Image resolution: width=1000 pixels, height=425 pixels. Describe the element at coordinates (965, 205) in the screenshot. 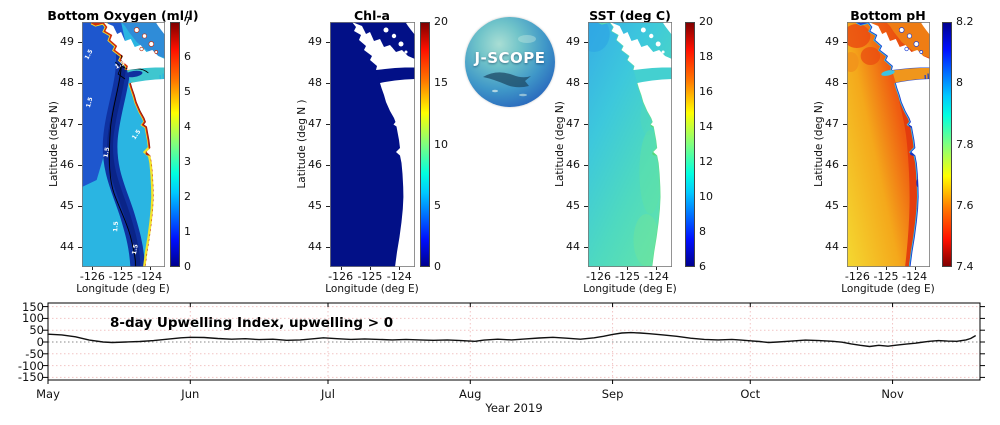

I see `colorbar-tick-label: 7.6` at that location.